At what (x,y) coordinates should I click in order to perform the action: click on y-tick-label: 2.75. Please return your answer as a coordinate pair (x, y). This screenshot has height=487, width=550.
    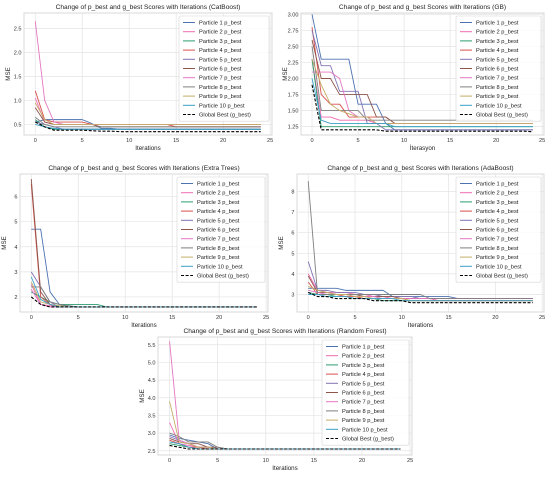
    Looking at the image, I should click on (293, 31).